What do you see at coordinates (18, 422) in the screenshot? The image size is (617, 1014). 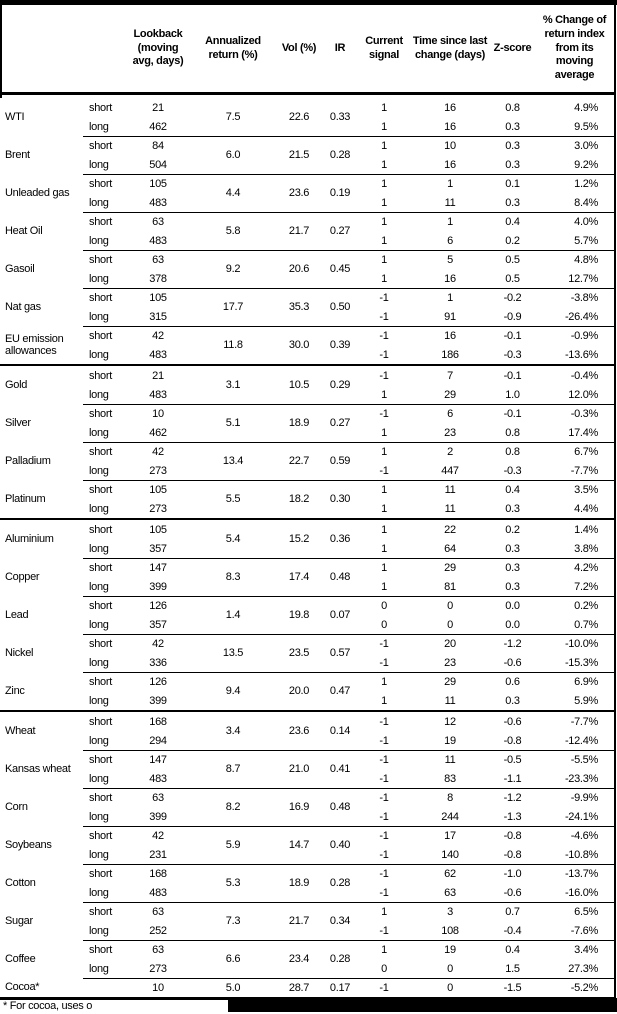 I see `commodity-name: Silver` at bounding box center [18, 422].